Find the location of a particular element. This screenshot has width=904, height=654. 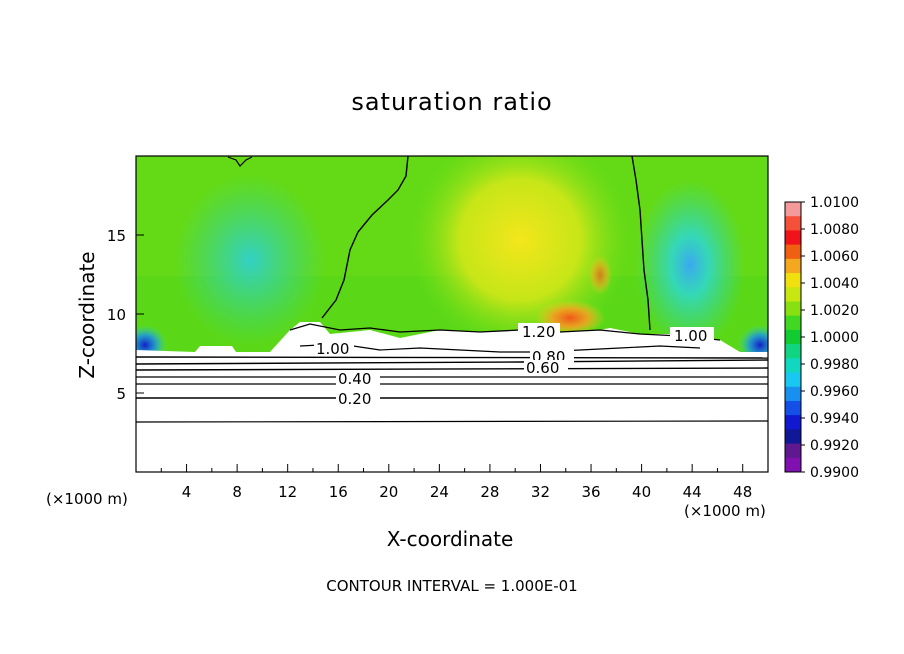

y-tick-label: 5 is located at coordinates (121, 394).